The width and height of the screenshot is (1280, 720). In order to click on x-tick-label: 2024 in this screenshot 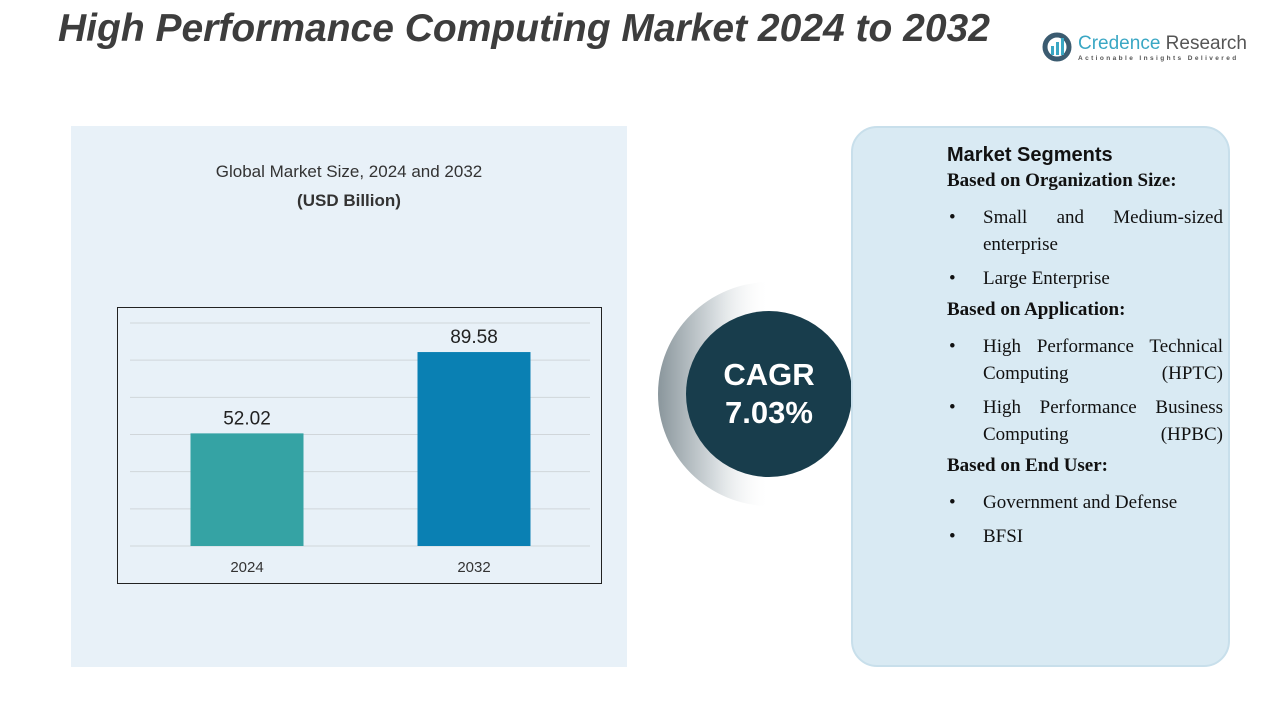, I will do `click(246, 567)`.